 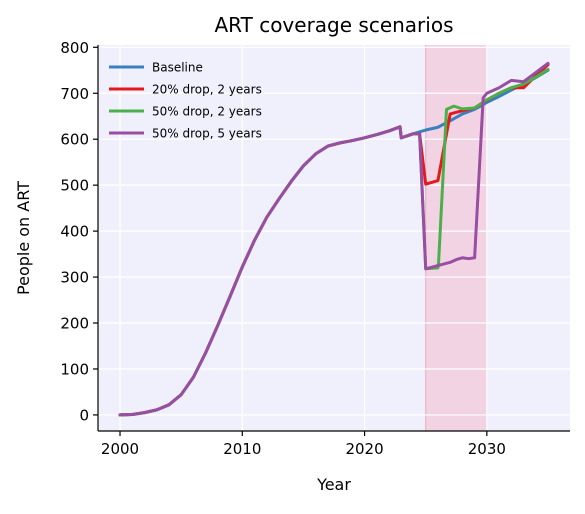 What do you see at coordinates (207, 90) in the screenshot?
I see `legend-label: 20% drop, 2 years` at bounding box center [207, 90].